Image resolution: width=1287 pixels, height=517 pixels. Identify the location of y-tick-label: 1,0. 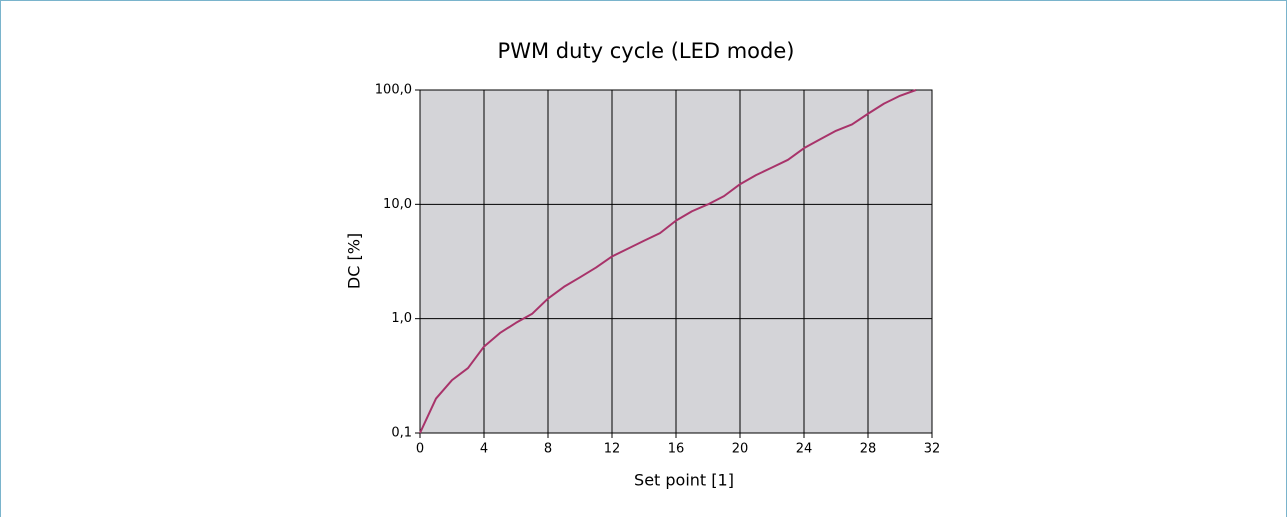
(401, 318).